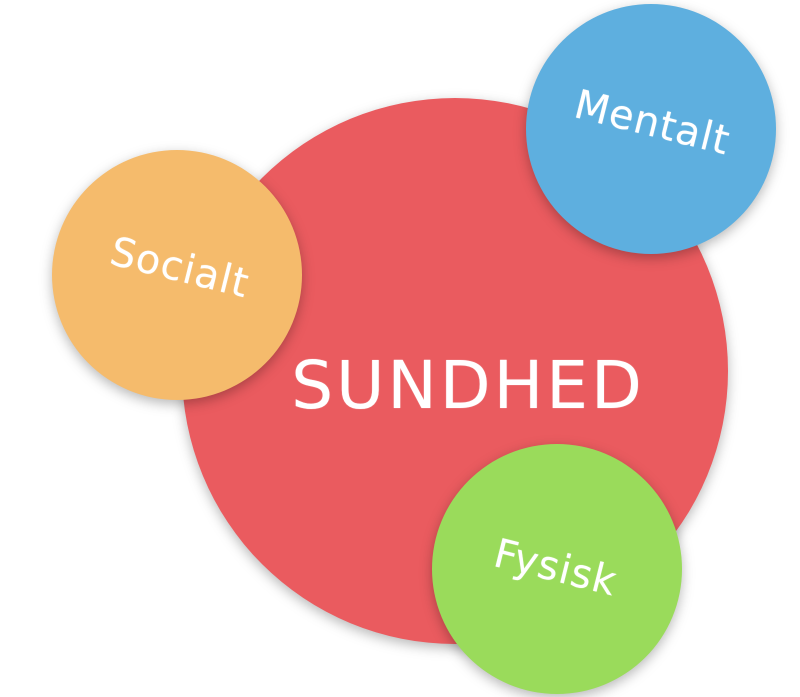 This screenshot has height=697, width=800. What do you see at coordinates (652, 123) in the screenshot?
I see `satellite-label-mental: Mentalt` at bounding box center [652, 123].